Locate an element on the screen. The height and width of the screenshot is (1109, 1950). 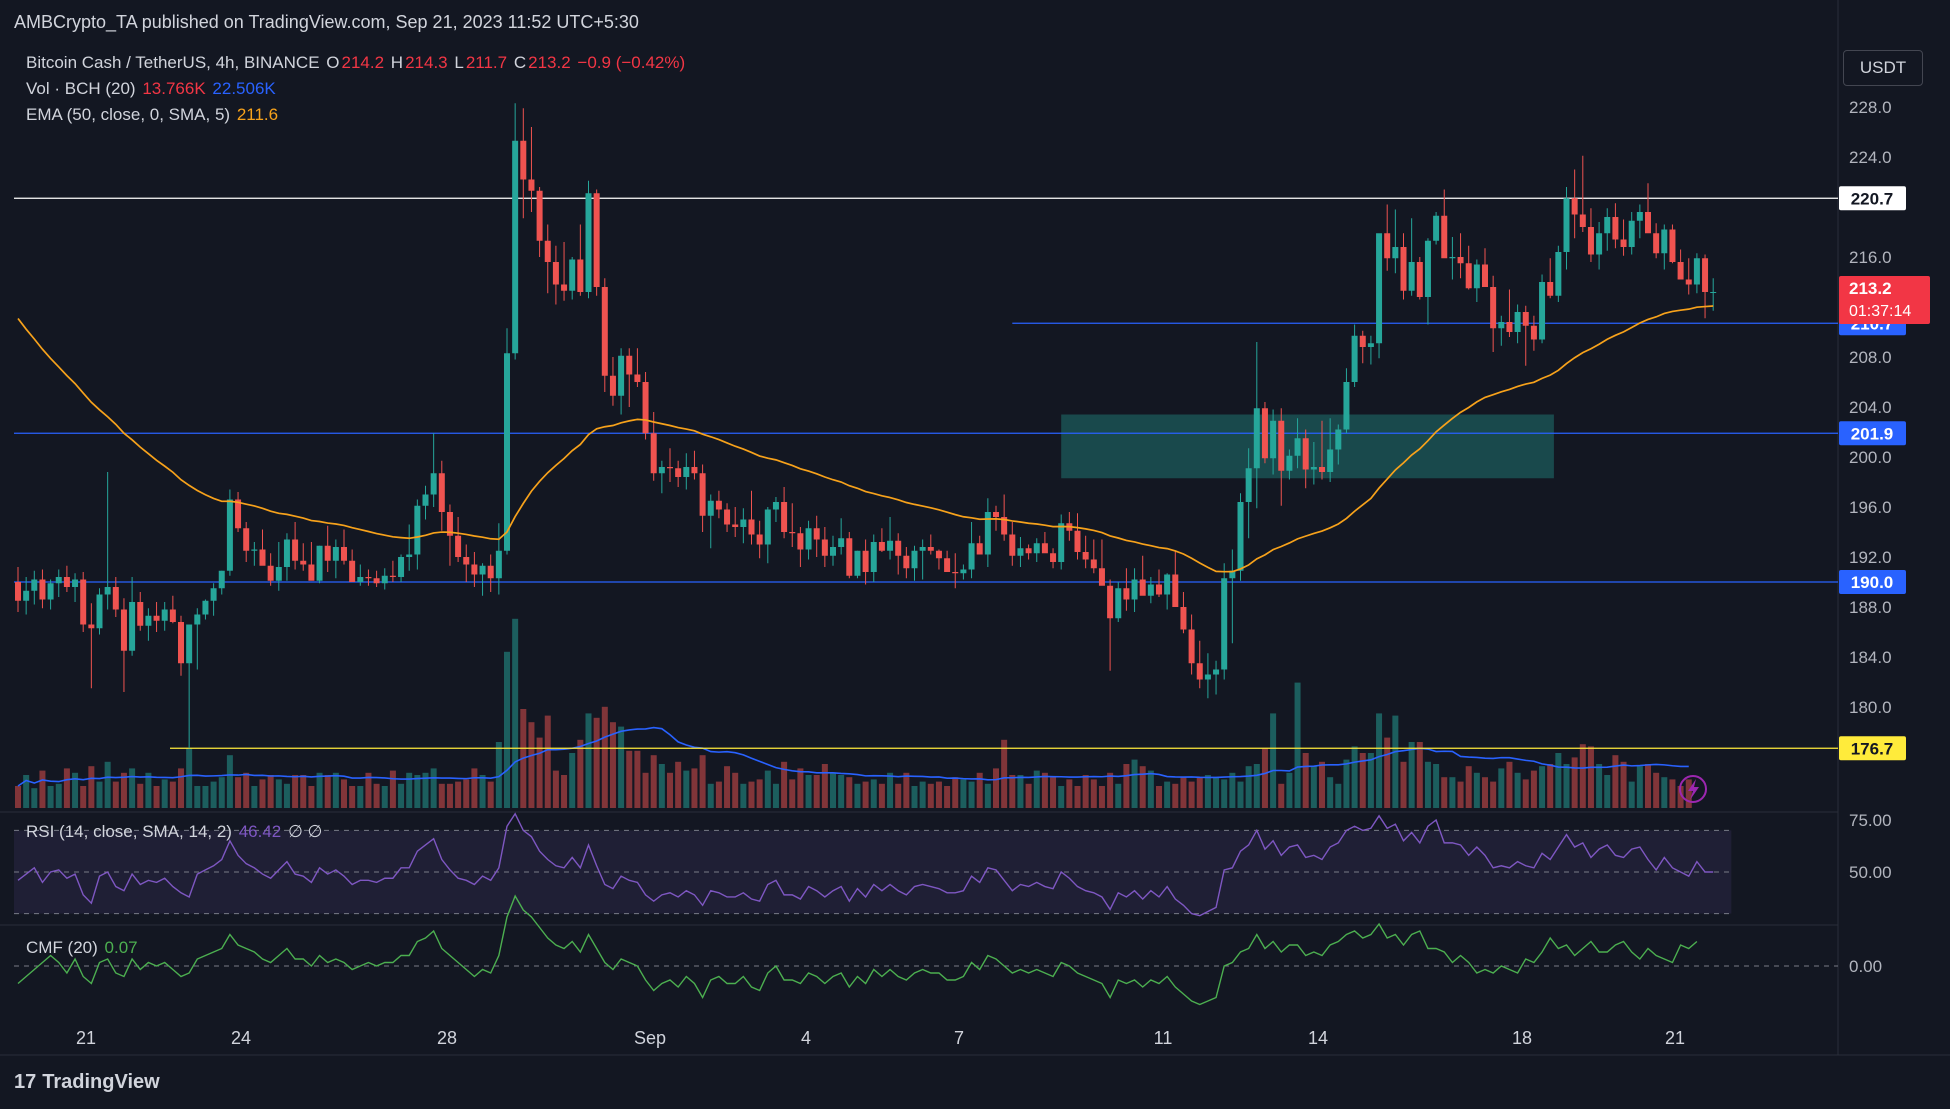
level-badge-220.7: 220.7 is located at coordinates (1872, 198).